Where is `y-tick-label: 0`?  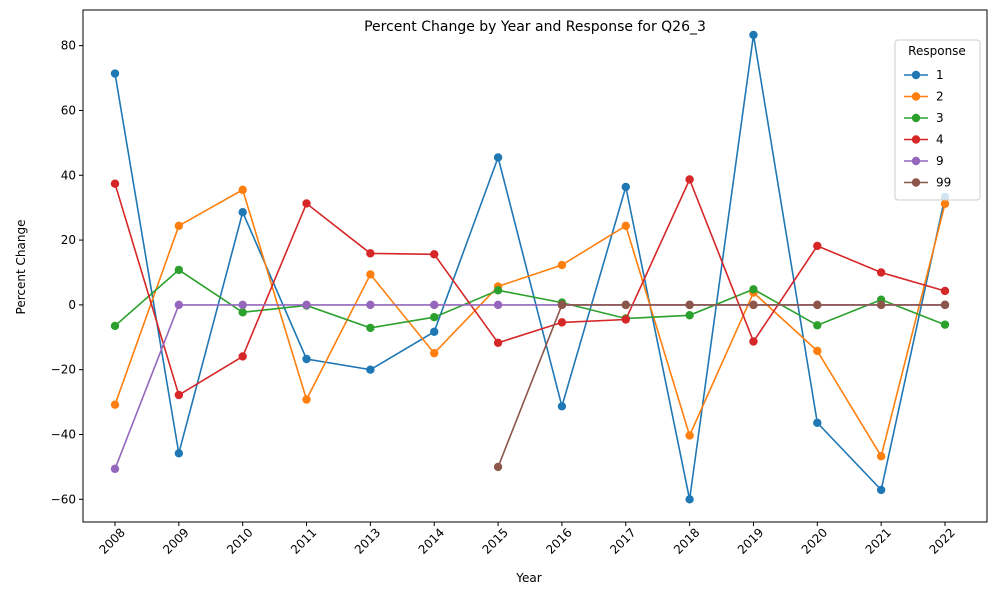
y-tick-label: 0 is located at coordinates (72, 305).